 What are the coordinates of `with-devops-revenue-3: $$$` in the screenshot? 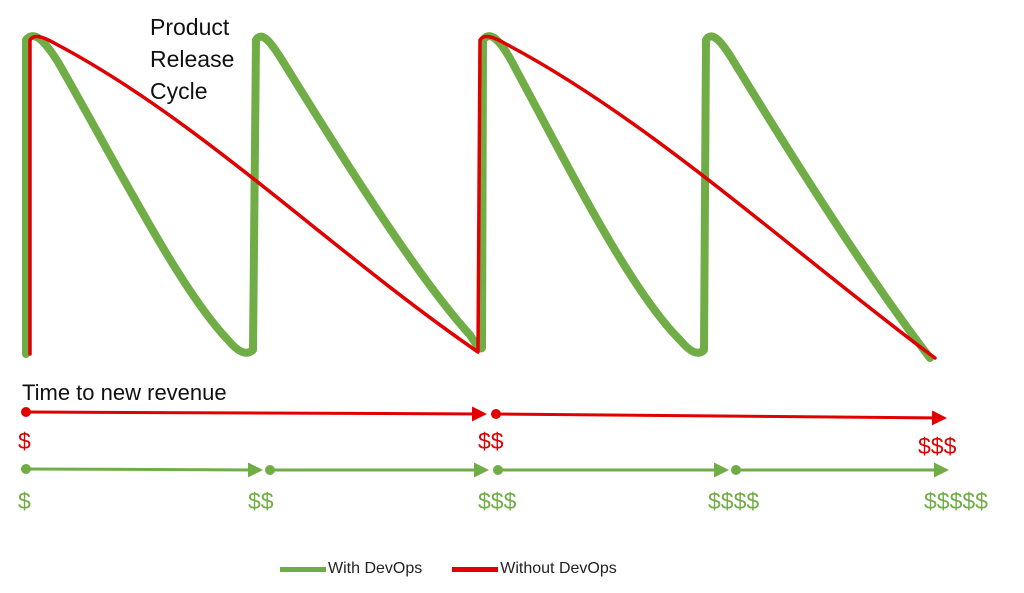 It's located at (497, 501).